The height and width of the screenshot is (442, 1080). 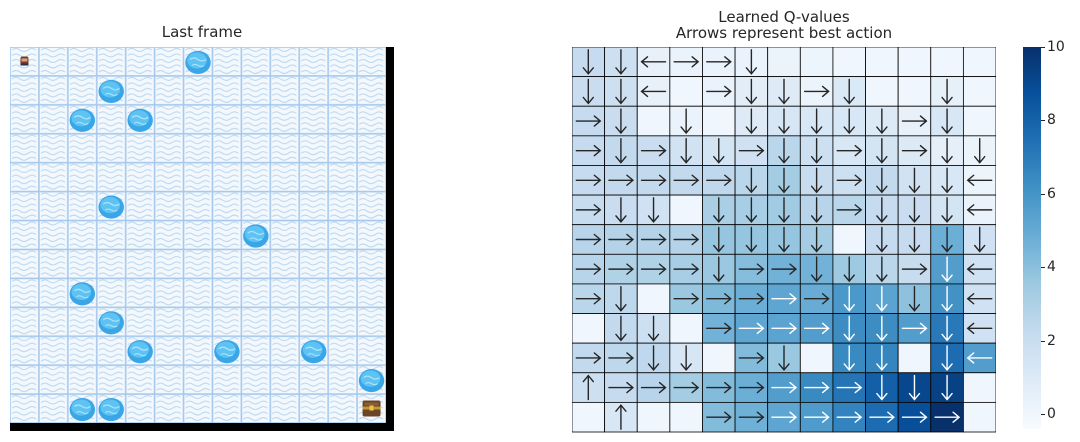 I want to click on player-icon, so click(x=24, y=61).